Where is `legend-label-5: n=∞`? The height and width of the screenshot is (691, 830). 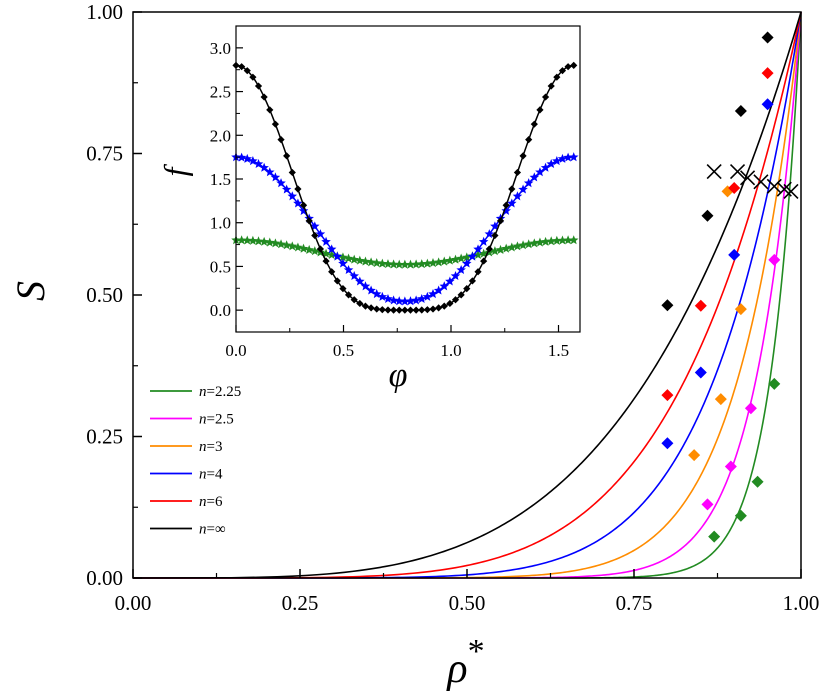
legend-label-5: n=∞ is located at coordinates (212, 530).